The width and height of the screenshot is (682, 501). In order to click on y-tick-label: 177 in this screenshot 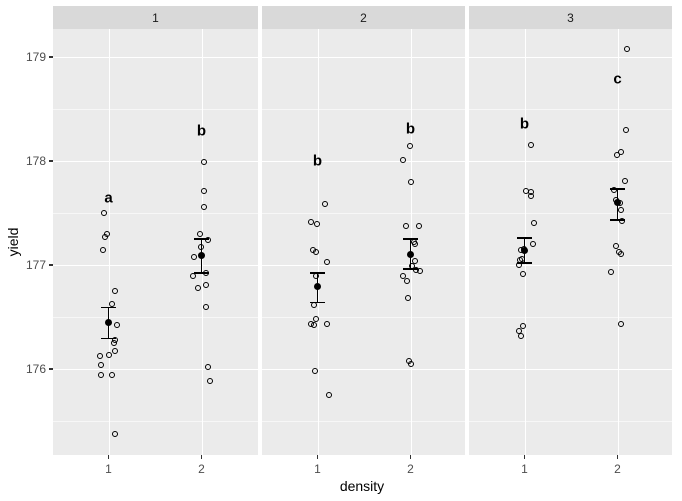, I will do `click(35, 264)`.